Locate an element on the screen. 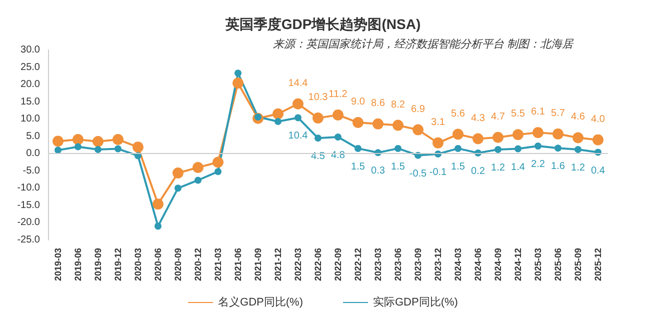 The width and height of the screenshot is (646, 323). x-tick-label: 2025-03 is located at coordinates (538, 265).